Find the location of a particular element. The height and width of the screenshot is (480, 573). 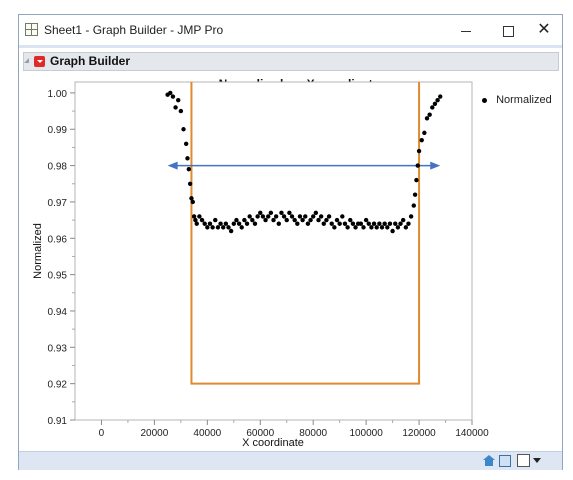

title-accent-strip is located at coordinates (290, 46).